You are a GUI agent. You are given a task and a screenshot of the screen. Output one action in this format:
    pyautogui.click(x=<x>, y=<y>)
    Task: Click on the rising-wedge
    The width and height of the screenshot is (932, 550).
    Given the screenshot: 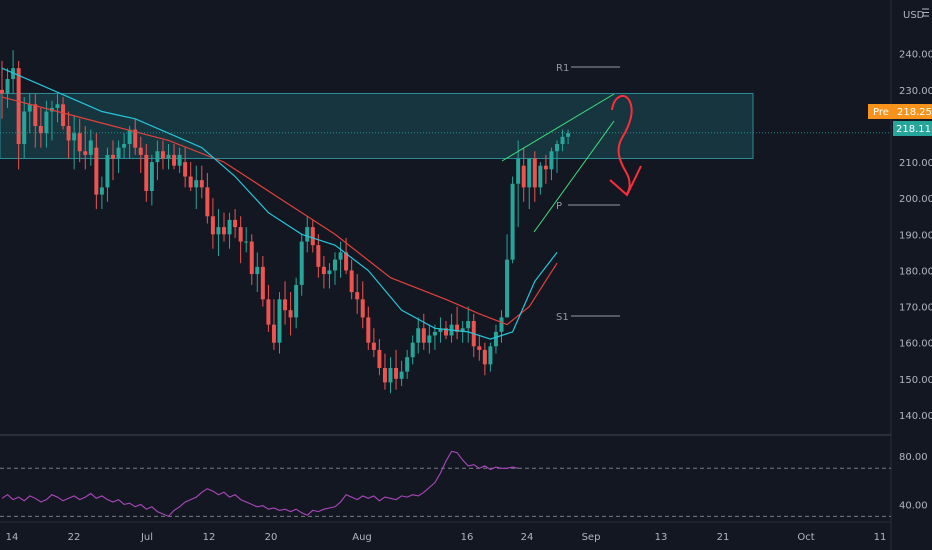 What is the action you would take?
    pyautogui.click(x=558, y=163)
    